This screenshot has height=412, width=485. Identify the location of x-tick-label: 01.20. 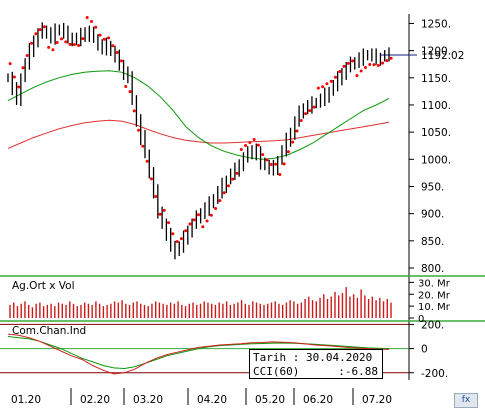
(26, 400).